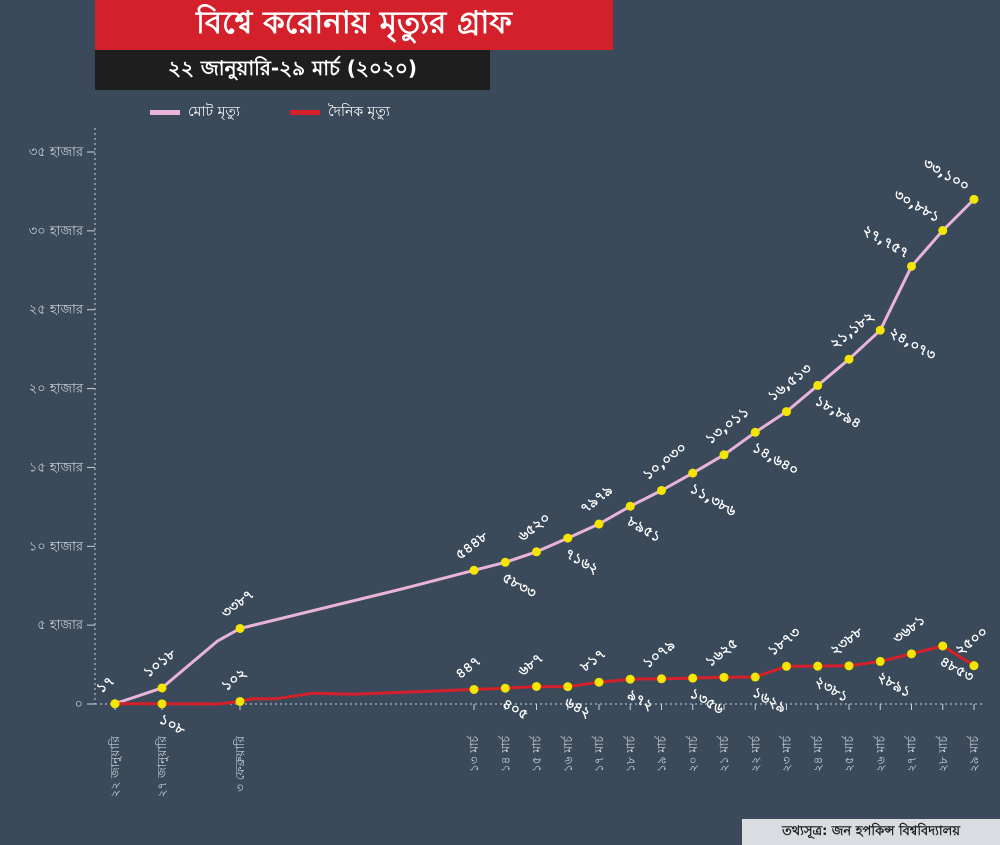 This screenshot has width=1000, height=845. I want to click on total-deaths-data-label: ১০১৮, so click(160, 664).